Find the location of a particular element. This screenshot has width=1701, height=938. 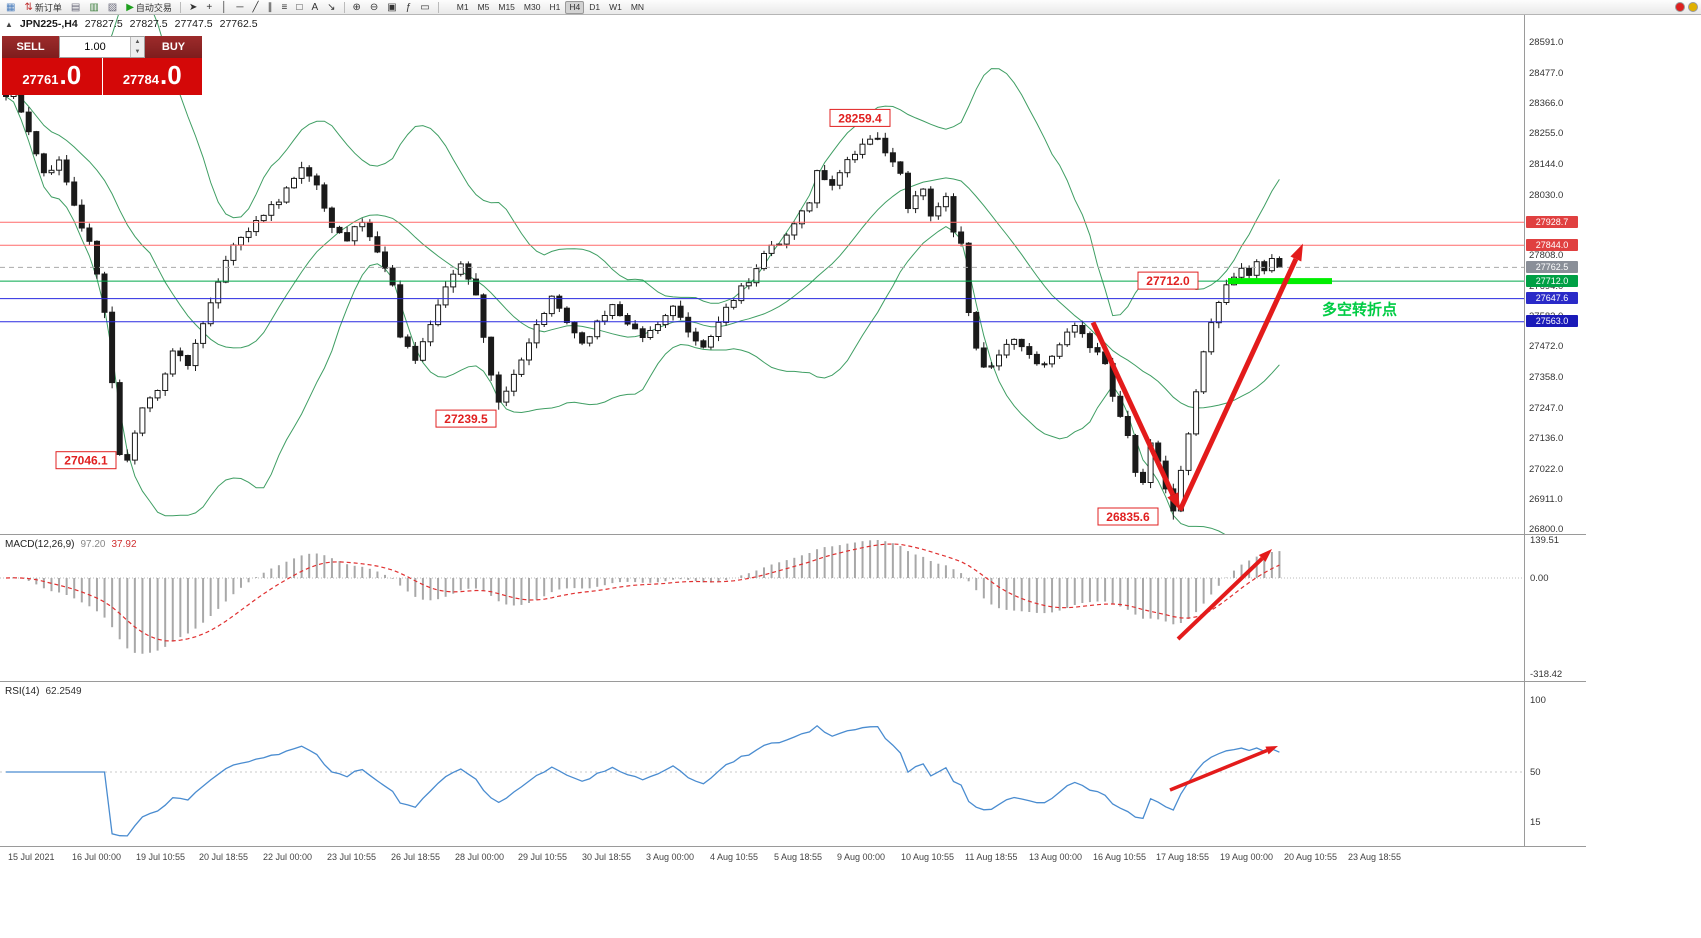

timeframe-m5-button: M5 is located at coordinates (483, 6).